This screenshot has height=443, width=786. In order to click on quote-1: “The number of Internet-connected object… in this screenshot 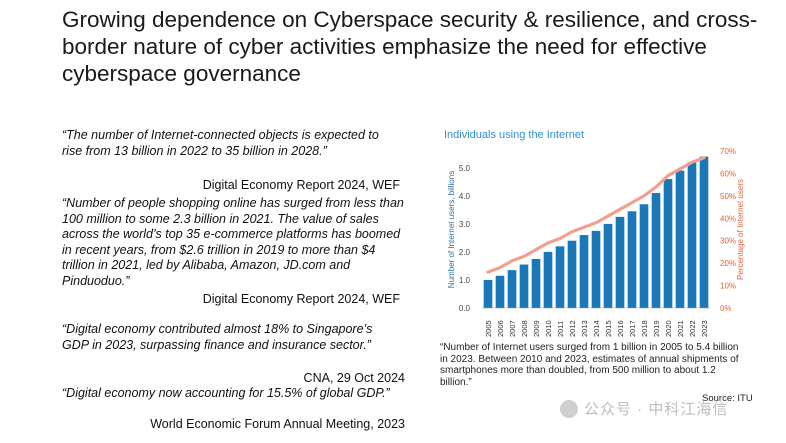, I will do `click(220, 143)`.